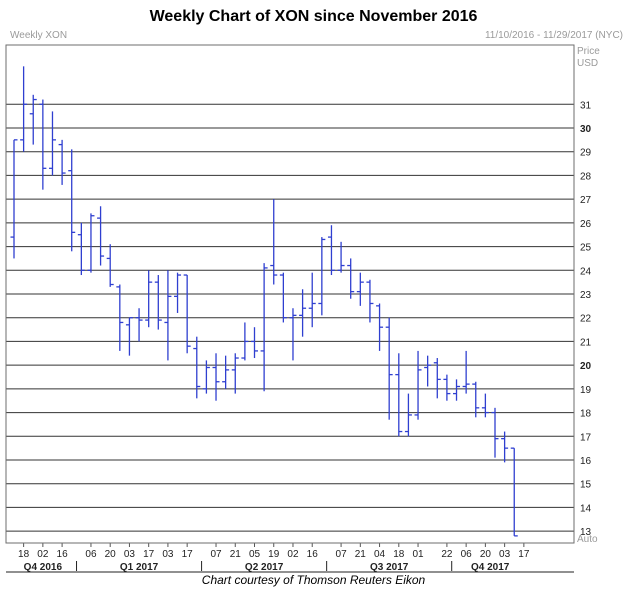  Describe the element at coordinates (139, 567) in the screenshot. I see `quarter-label: Q1 2017` at that location.